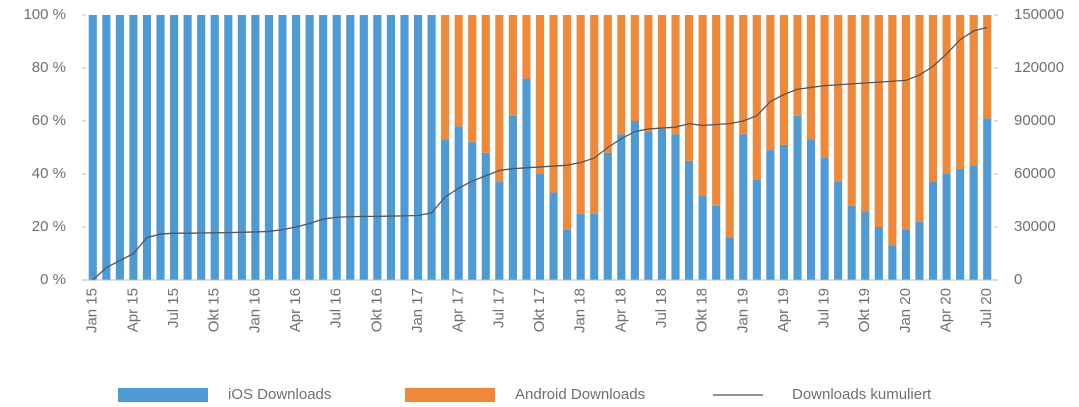 This screenshot has width=1079, height=407. I want to click on x-tick-label: Apr 20, so click(946, 310).